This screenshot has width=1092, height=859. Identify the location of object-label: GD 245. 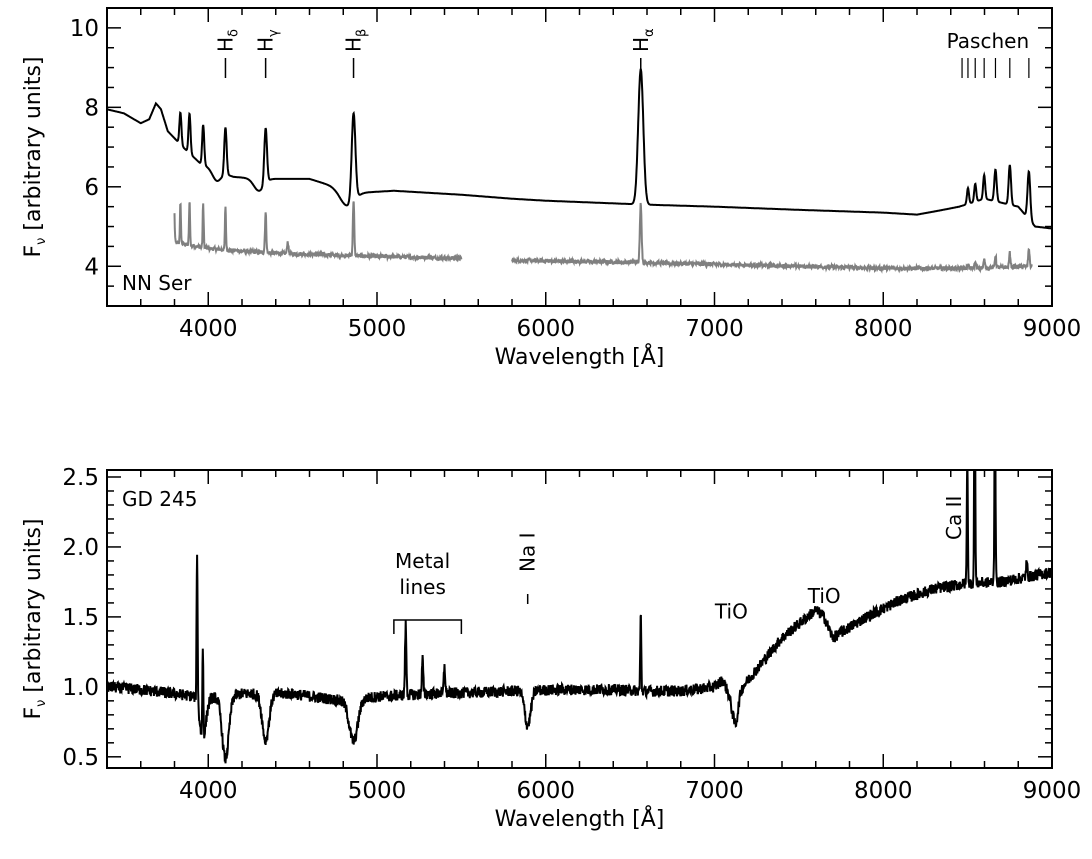
(159, 499).